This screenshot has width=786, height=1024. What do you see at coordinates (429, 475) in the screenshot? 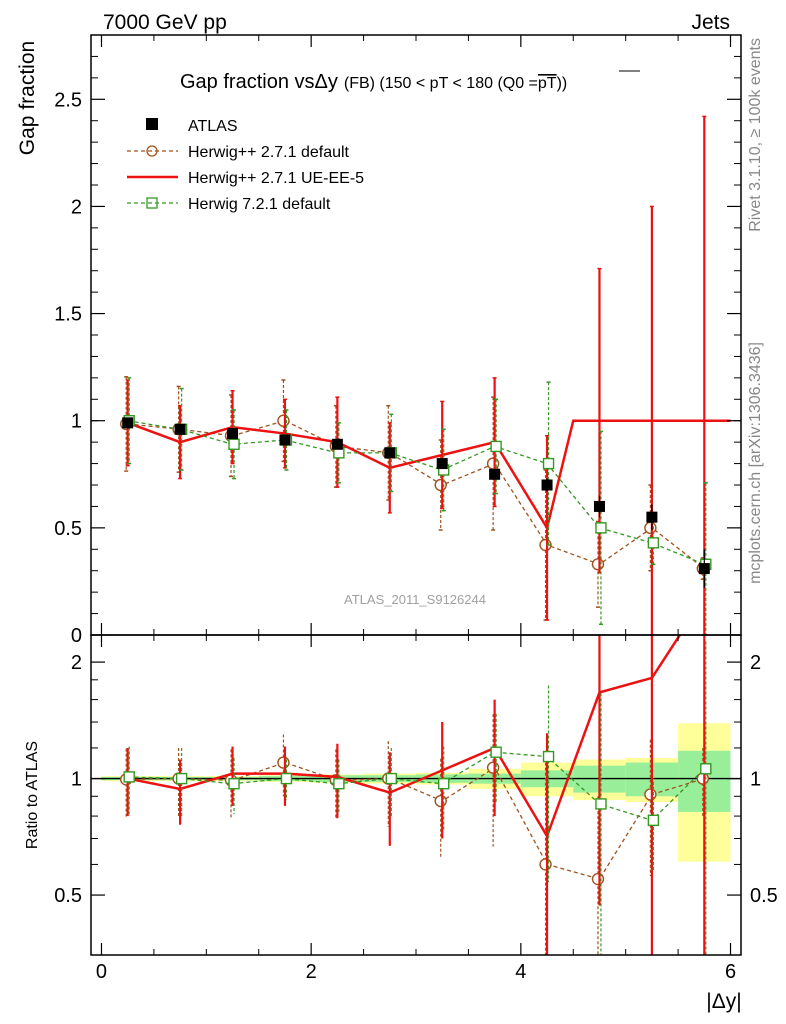
I see `series-1-main-line` at bounding box center [429, 475].